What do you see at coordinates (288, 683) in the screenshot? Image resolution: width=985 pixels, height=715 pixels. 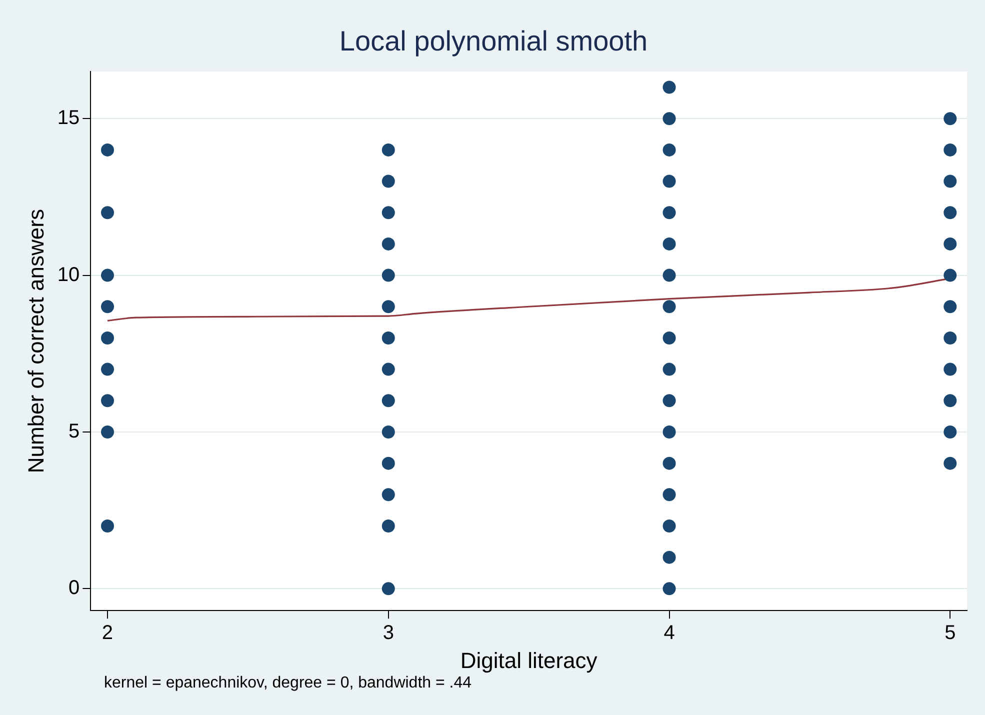 I see `text: kernel = epanechnikov, degree = 0, bandwidth = .44` at bounding box center [288, 683].